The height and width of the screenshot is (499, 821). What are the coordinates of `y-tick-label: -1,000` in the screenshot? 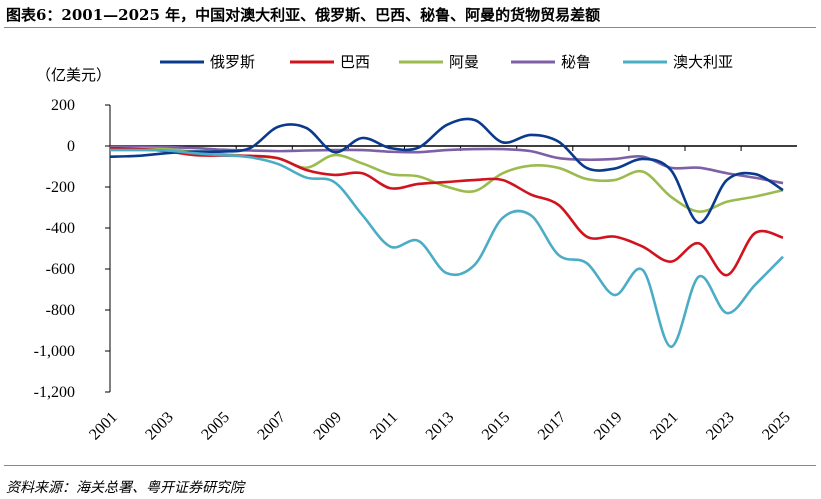 It's located at (54, 351).